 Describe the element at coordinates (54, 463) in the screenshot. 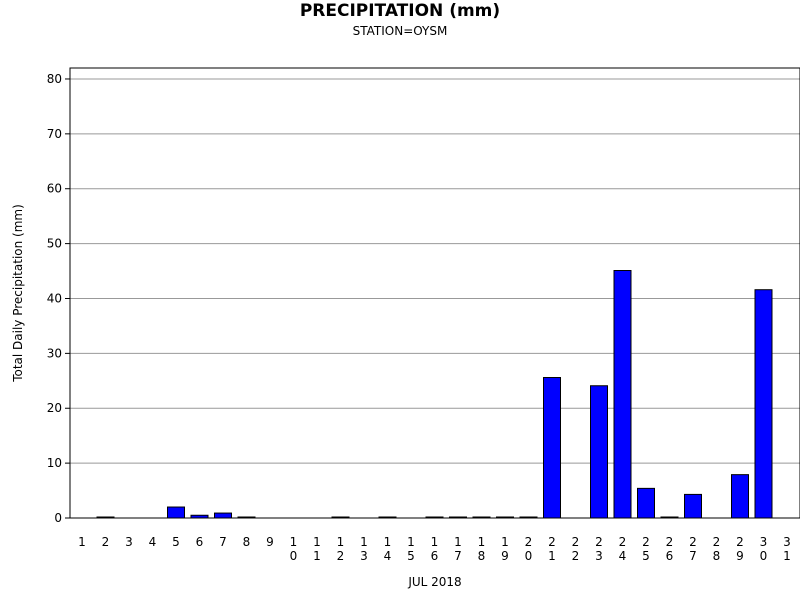

I see `y-tick-label: 10` at that location.